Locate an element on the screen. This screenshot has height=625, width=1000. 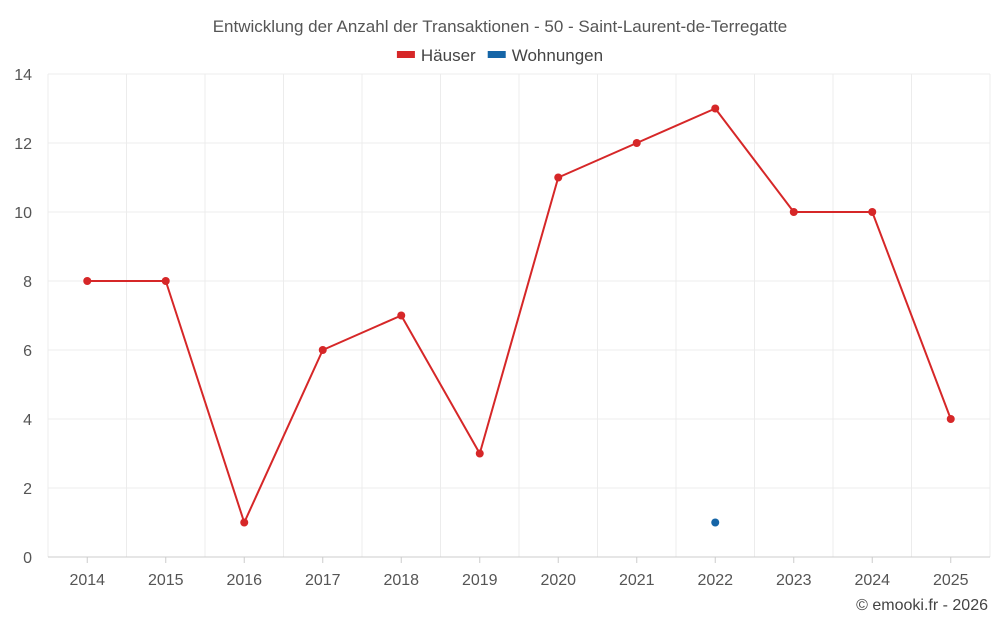
legend-label: Wohnungen is located at coordinates (557, 55).